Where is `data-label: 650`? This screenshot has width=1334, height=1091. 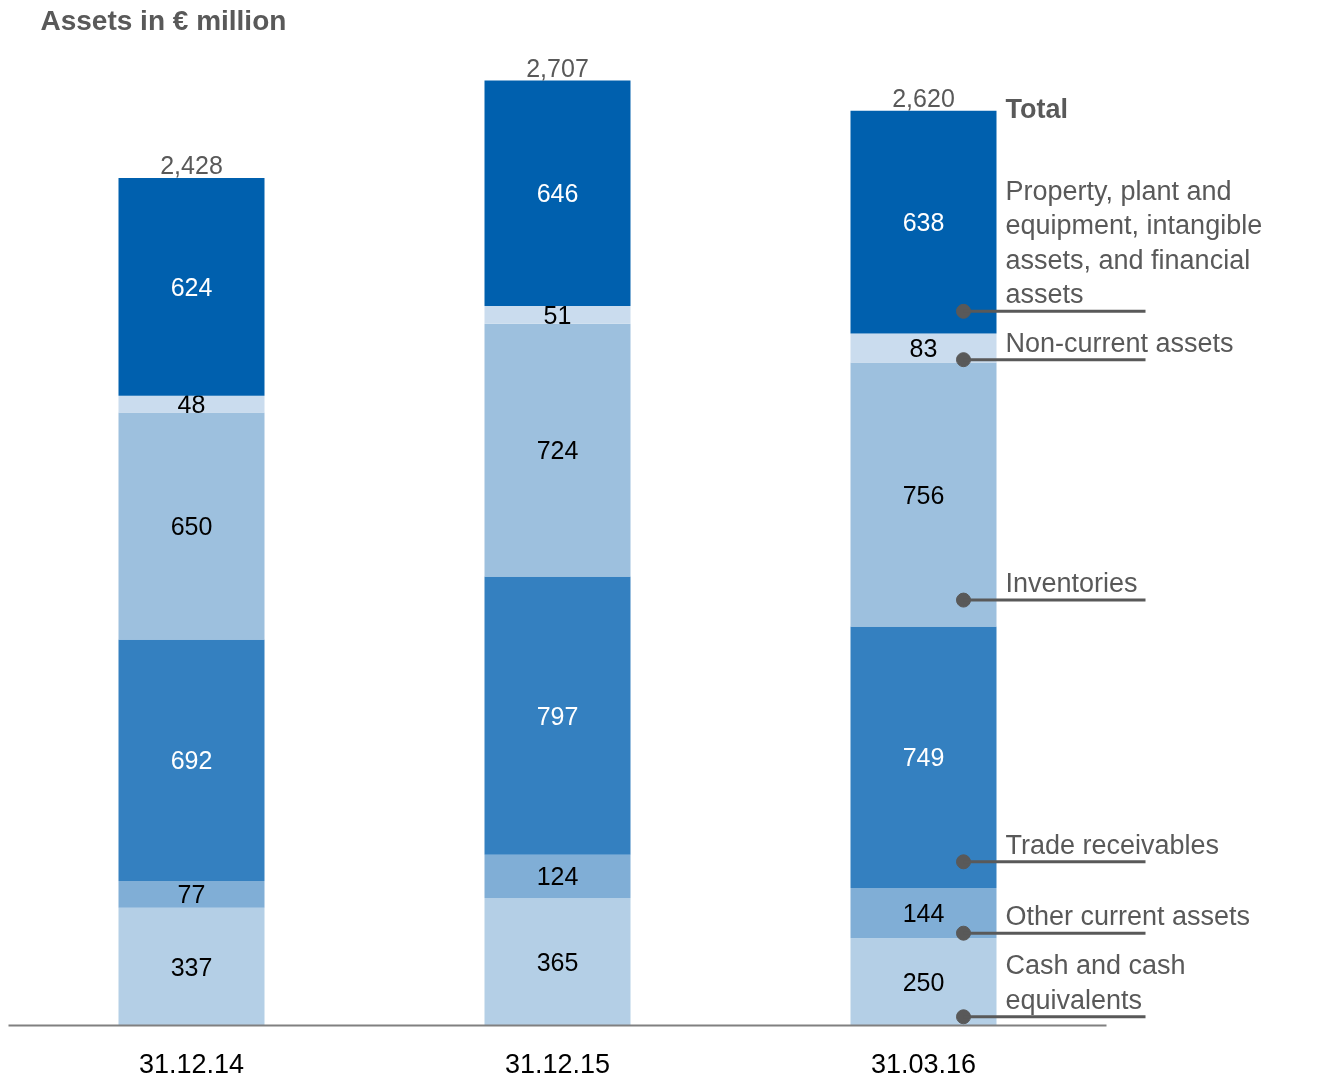 data-label: 650 is located at coordinates (191, 525).